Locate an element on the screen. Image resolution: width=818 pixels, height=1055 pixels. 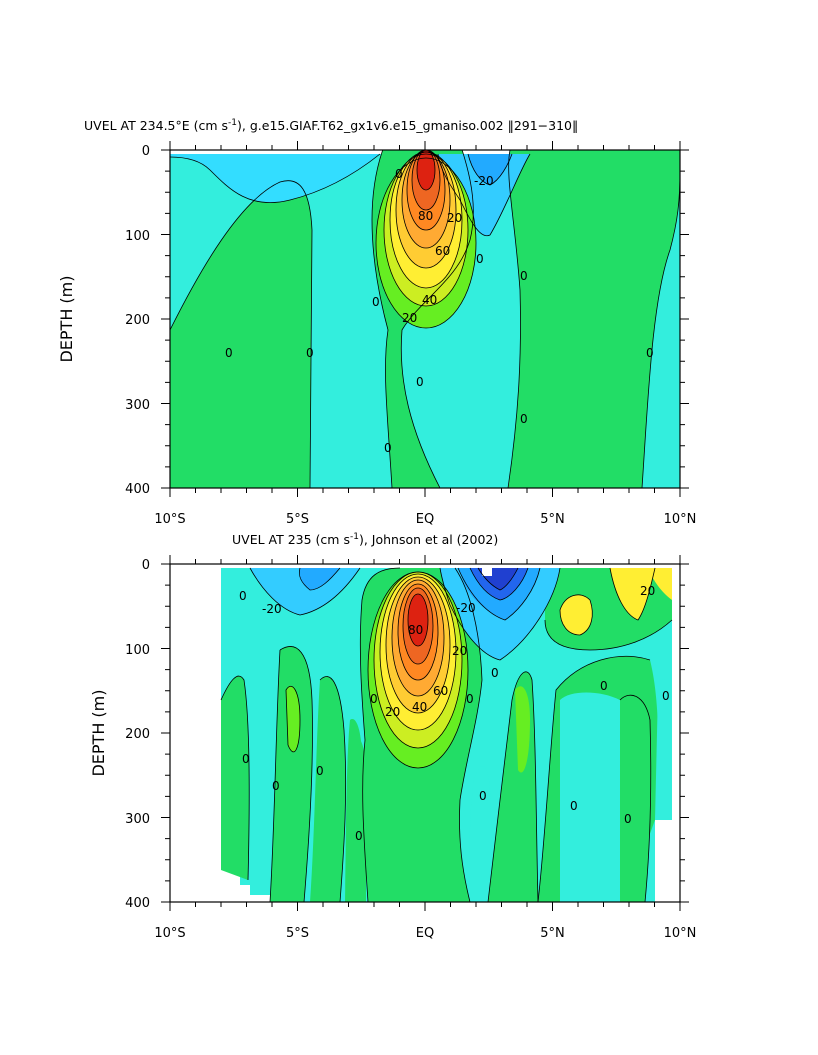
field-band-neg is located at coordinates (305, 591).